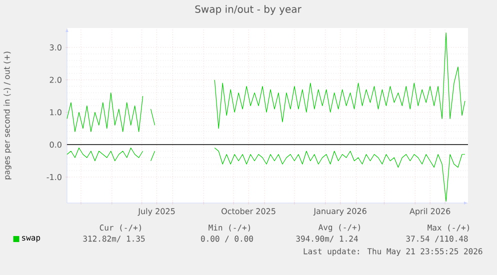 The height and width of the screenshot is (275, 497). Describe the element at coordinates (229, 228) in the screenshot. I see `text: Min (-/+)` at that location.